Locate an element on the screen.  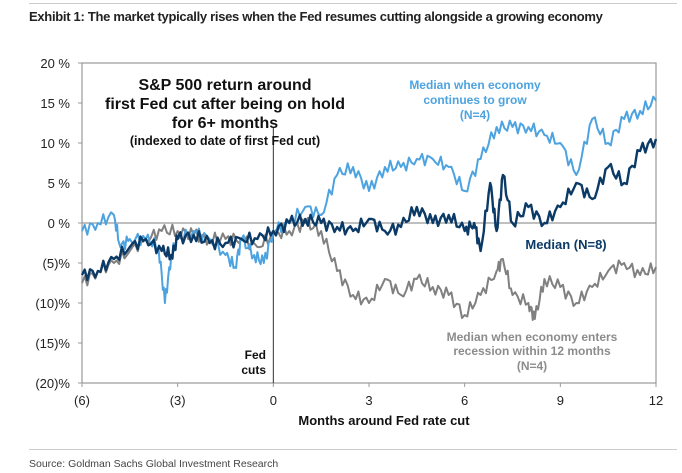
y-tick-label: 10 % is located at coordinates (55, 143).